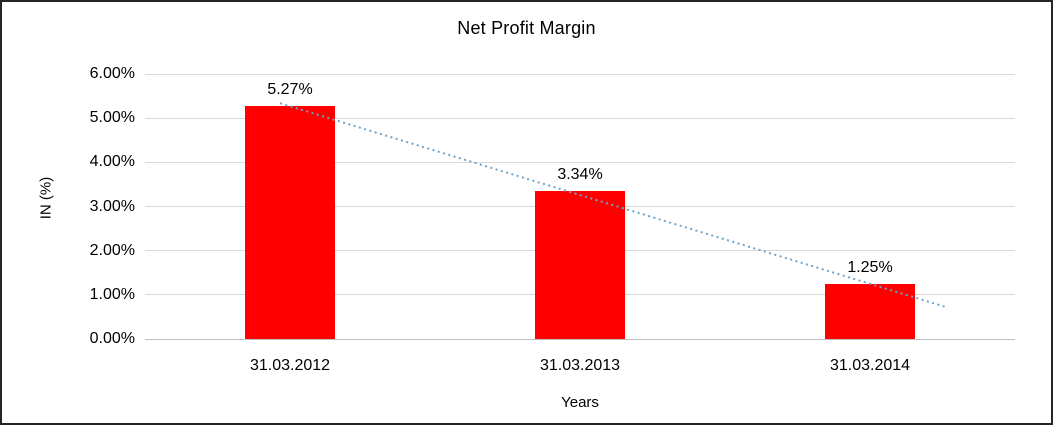  Describe the element at coordinates (870, 365) in the screenshot. I see `x-tick-label: 31.03.2014` at that location.